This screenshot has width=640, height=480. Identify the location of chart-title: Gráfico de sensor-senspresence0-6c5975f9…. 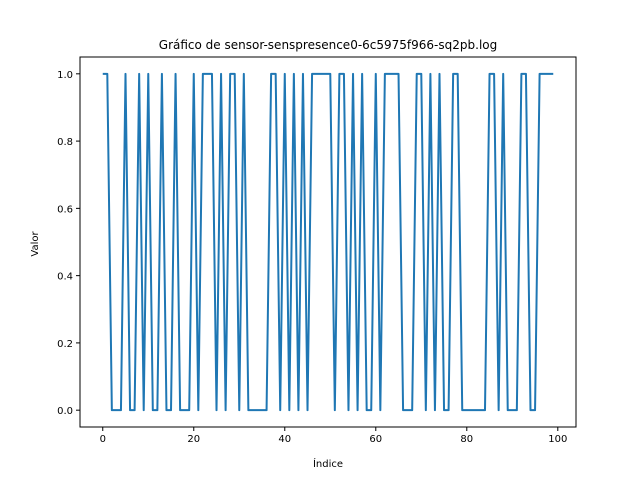
(328, 45).